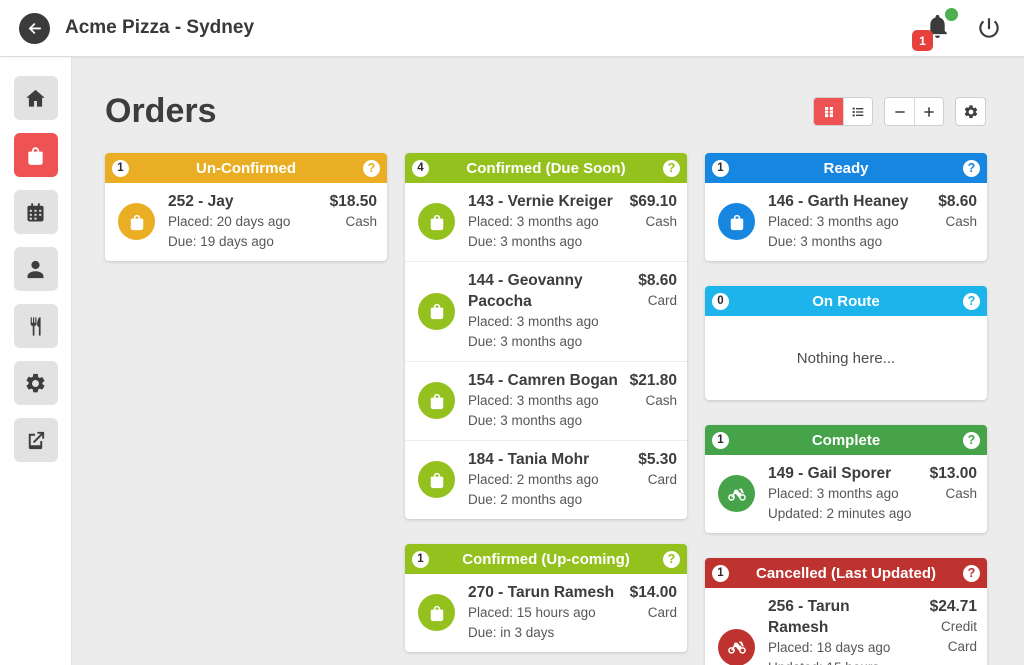 This screenshot has height=665, width=1024. Describe the element at coordinates (953, 473) in the screenshot. I see `order-price: $13.00` at that location.